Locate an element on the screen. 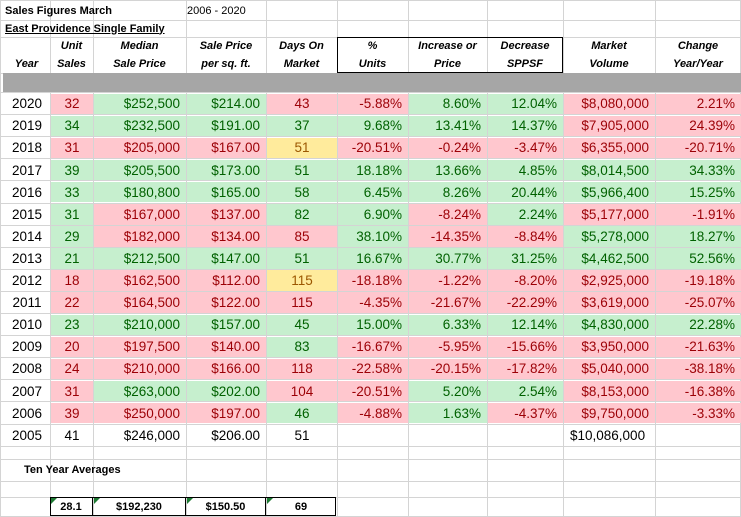 The image size is (741, 517). cell-change-yoy: 22.28% is located at coordinates (698, 325).